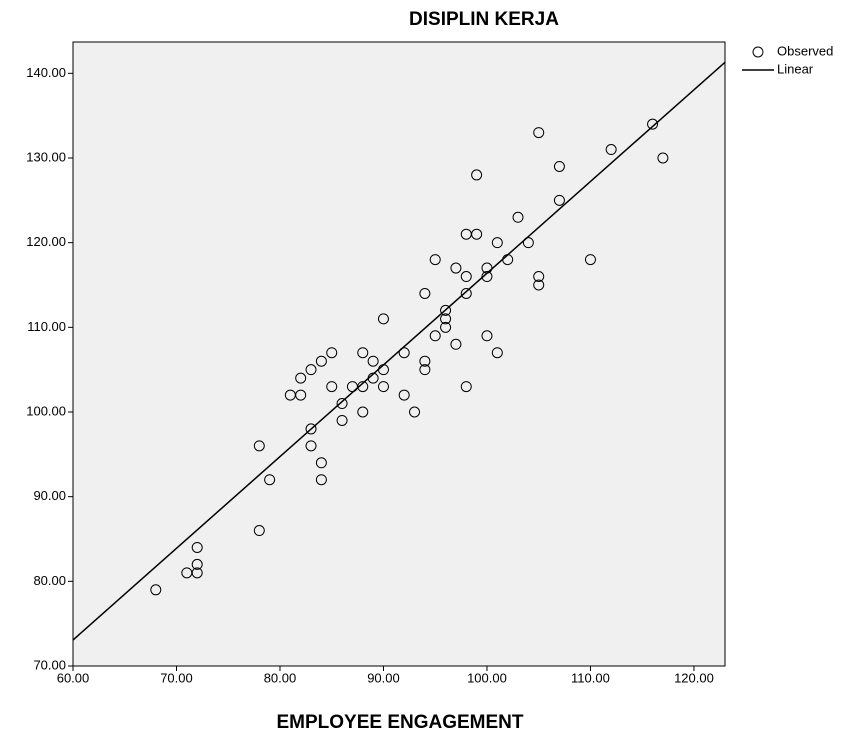 The height and width of the screenshot is (740, 855). Describe the element at coordinates (46, 410) in the screenshot. I see `y-tick-label: 100.00` at that location.